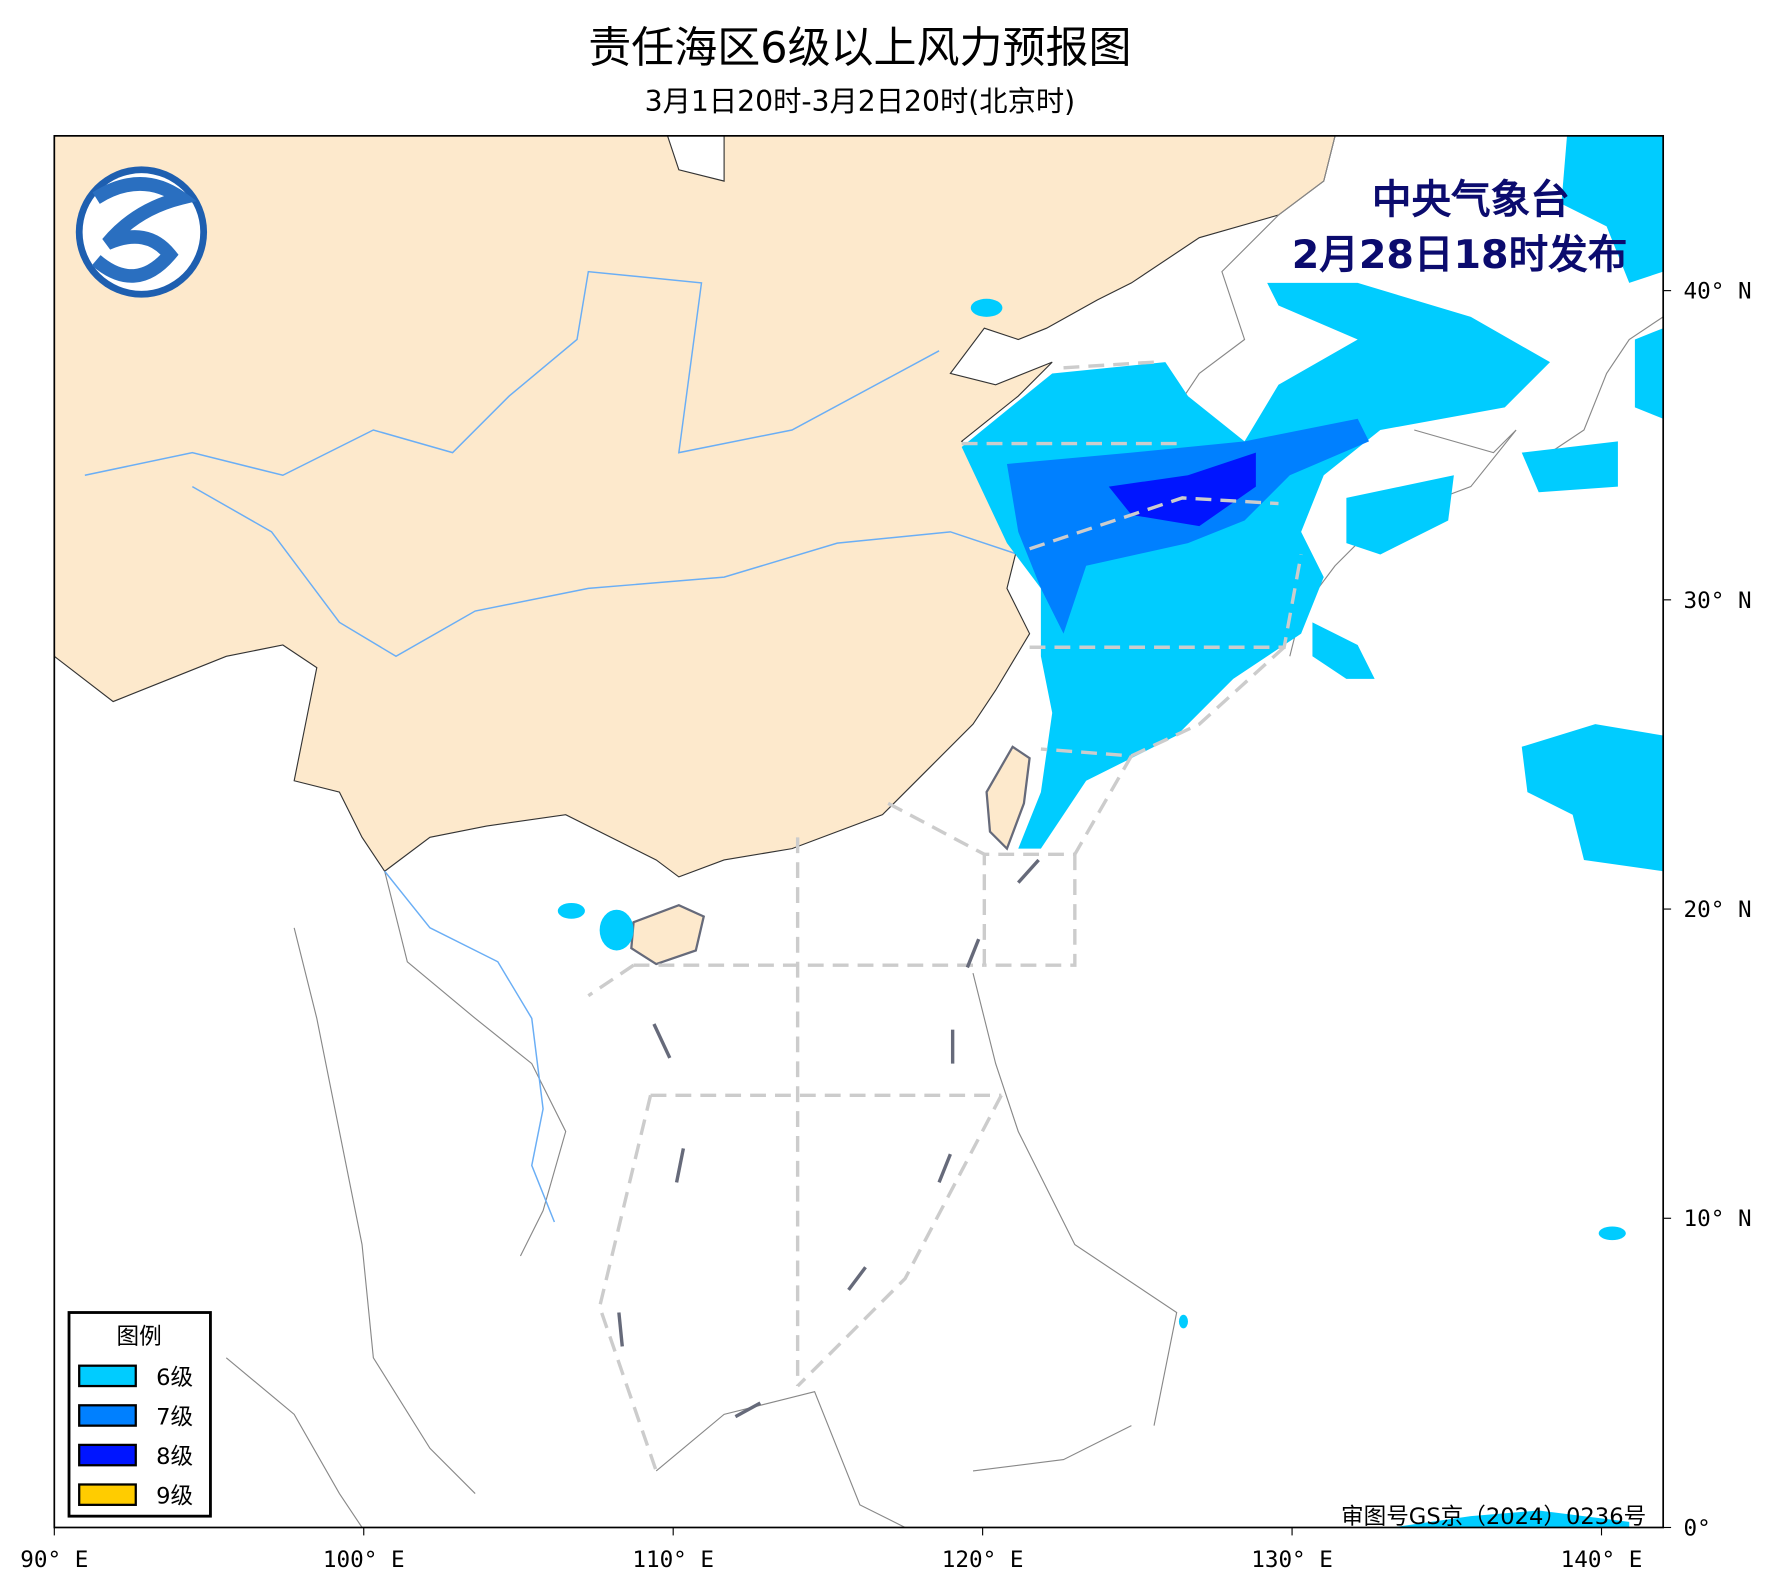 Image resolution: width=1765 pixels, height=1583 pixels. What do you see at coordinates (54, 1560) in the screenshot?
I see `x-tick-label: 90° E` at bounding box center [54, 1560].